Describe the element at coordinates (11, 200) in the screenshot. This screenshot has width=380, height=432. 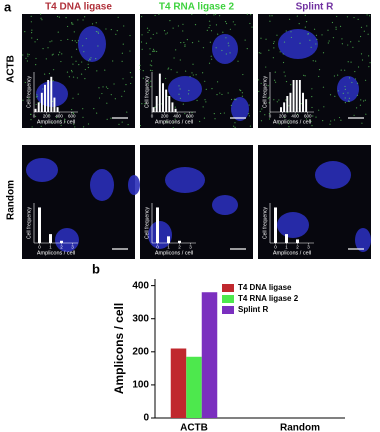
I see `row-label: Random` at that location.